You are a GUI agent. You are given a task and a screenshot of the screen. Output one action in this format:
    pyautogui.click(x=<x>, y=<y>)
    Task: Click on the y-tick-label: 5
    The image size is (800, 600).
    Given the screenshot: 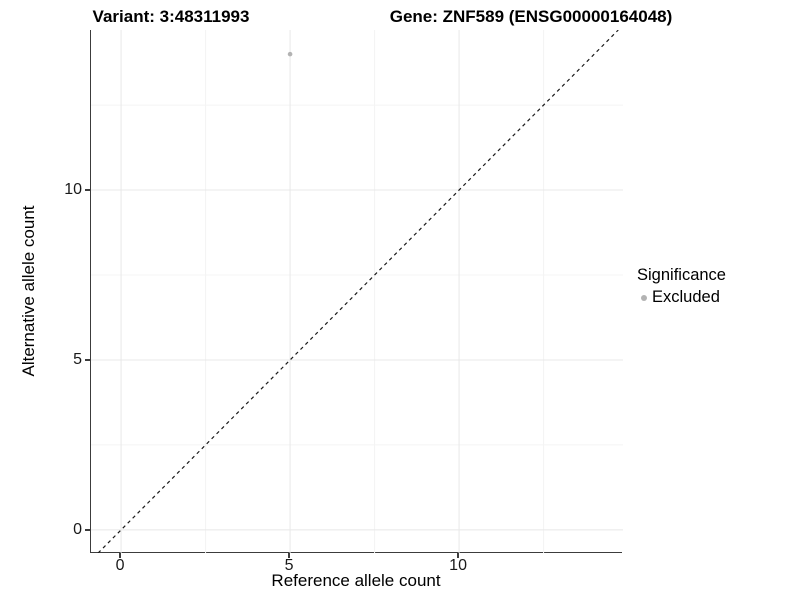 What is the action you would take?
    pyautogui.click(x=77, y=359)
    